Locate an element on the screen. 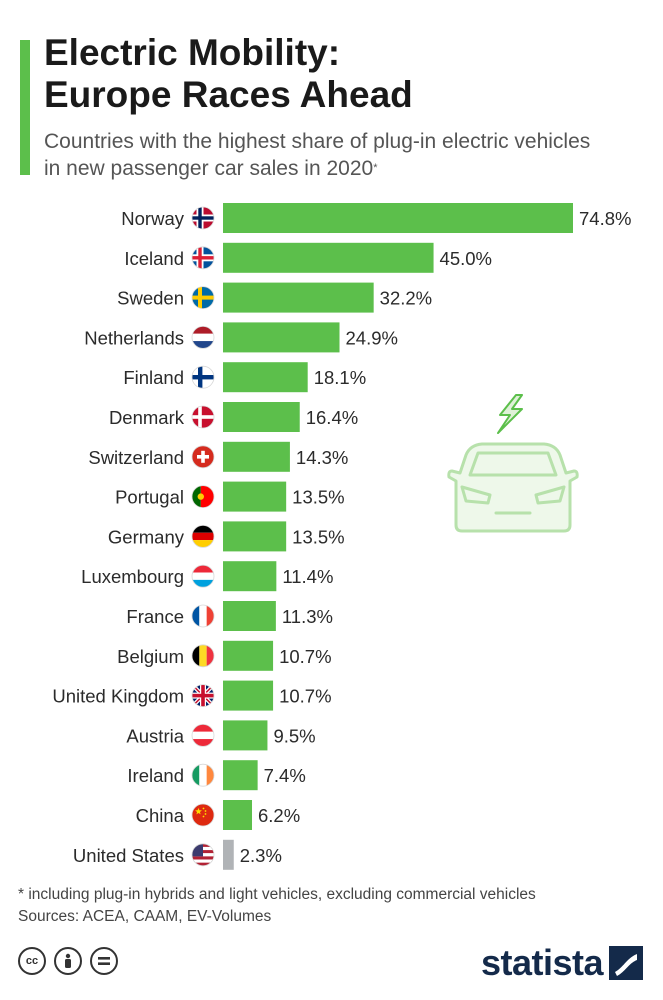 The height and width of the screenshot is (1000, 663). creative-commons-icon: cc is located at coordinates (32, 961).